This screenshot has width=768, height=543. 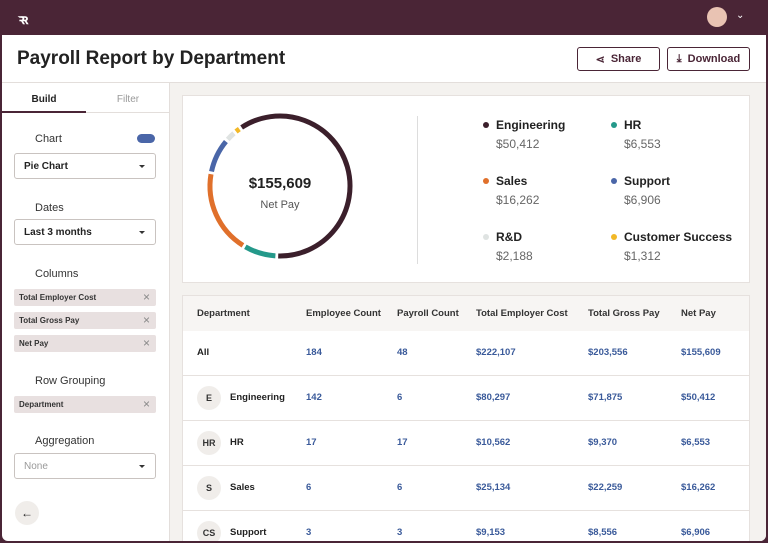 I want to click on cell: $22,259, so click(x=605, y=487).